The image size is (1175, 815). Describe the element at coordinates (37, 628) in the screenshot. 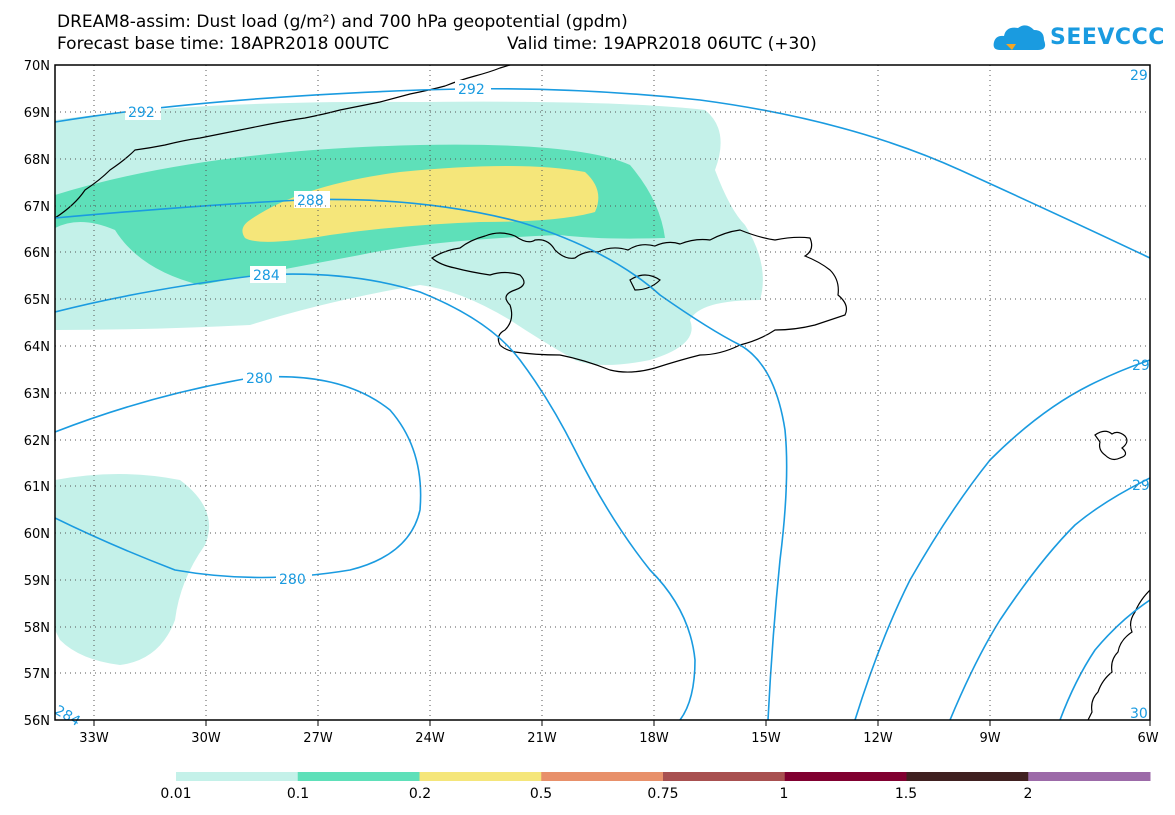

I see `lat-label: 58N` at that location.